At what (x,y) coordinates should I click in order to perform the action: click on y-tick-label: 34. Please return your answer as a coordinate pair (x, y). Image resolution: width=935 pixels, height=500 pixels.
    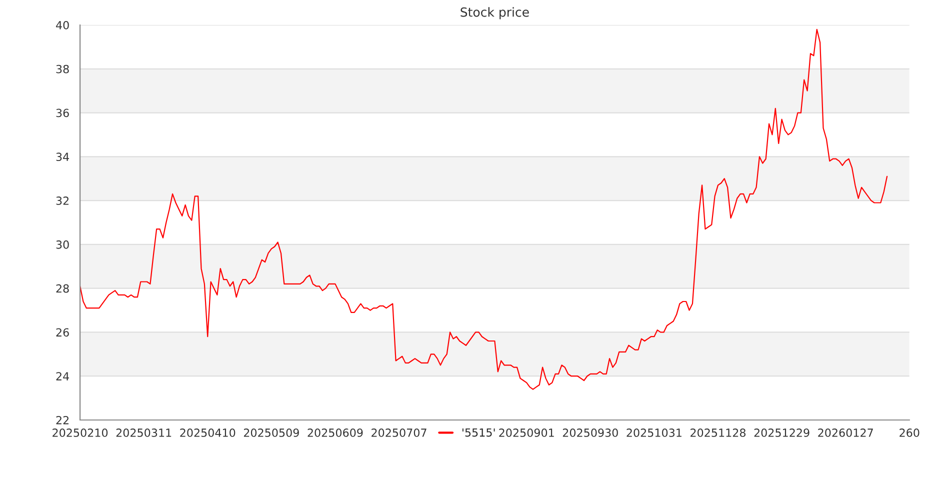
    Looking at the image, I should click on (62, 157).